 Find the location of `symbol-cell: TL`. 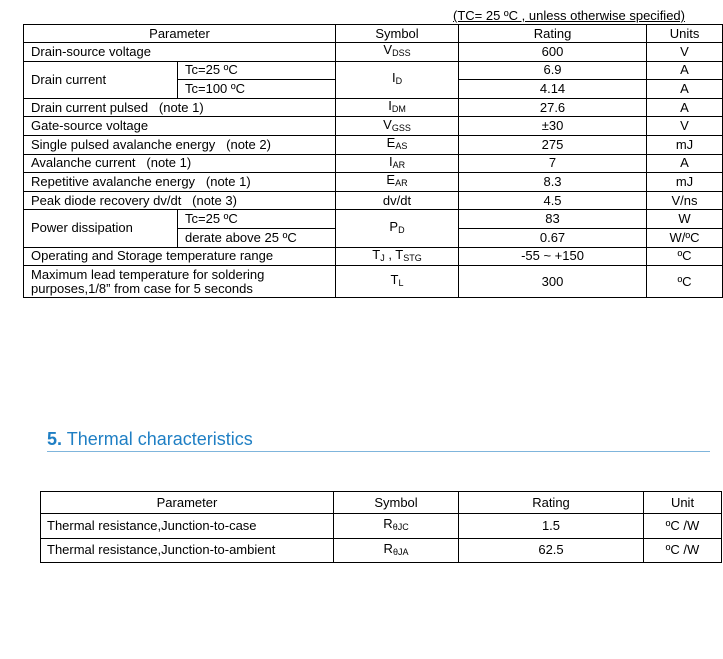

symbol-cell: TL is located at coordinates (397, 282).